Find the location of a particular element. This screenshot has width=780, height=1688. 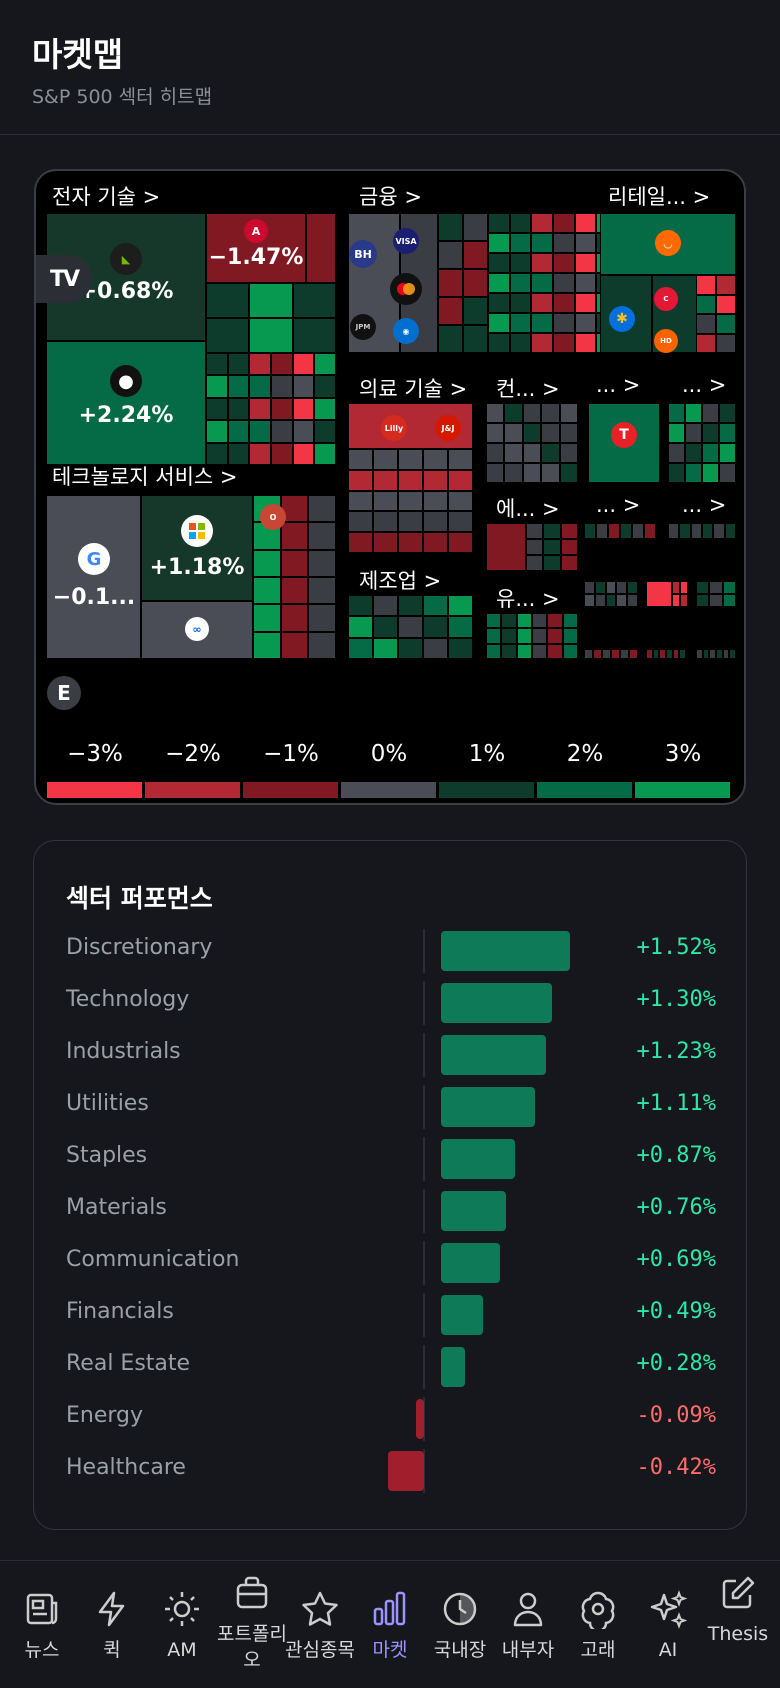

tradingview-logo-icon: TV is located at coordinates (64, 279).